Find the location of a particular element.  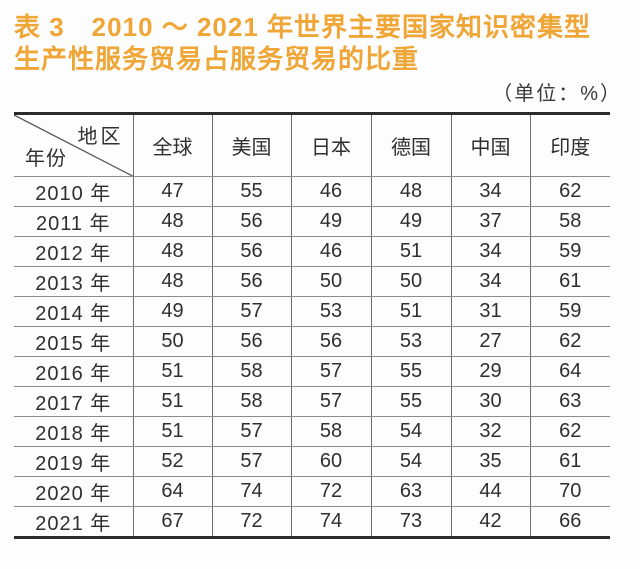

table-header: 地区 年份 全球 美国 日本 德国 中国 印度 is located at coordinates (312, 145).